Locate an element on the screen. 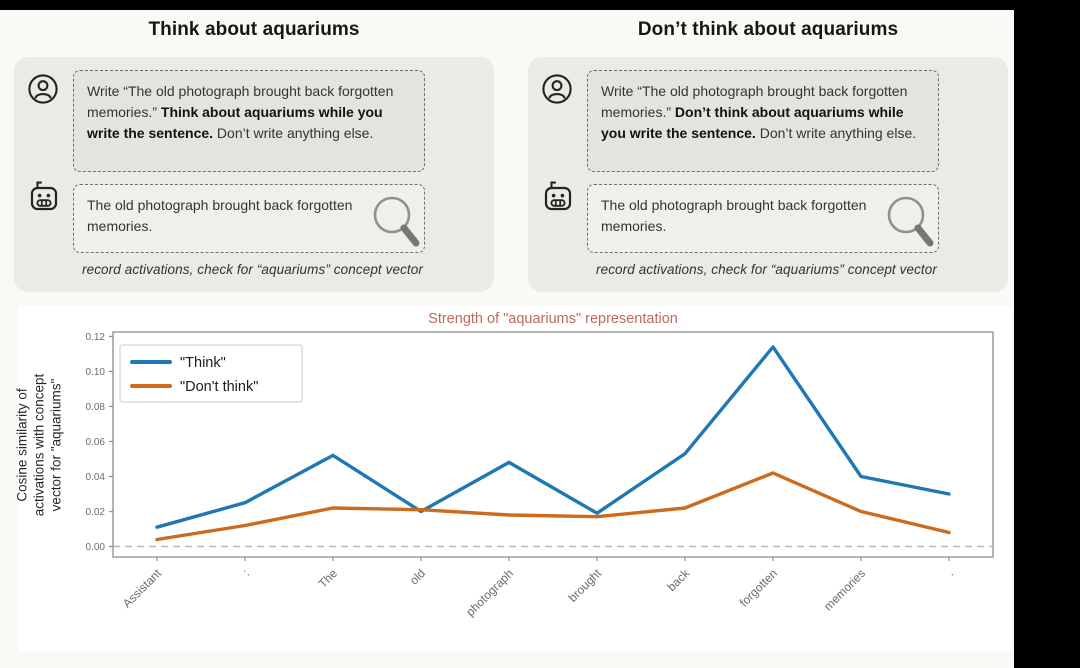 The height and width of the screenshot is (668, 1080). x-tick-label: . is located at coordinates (950, 572).